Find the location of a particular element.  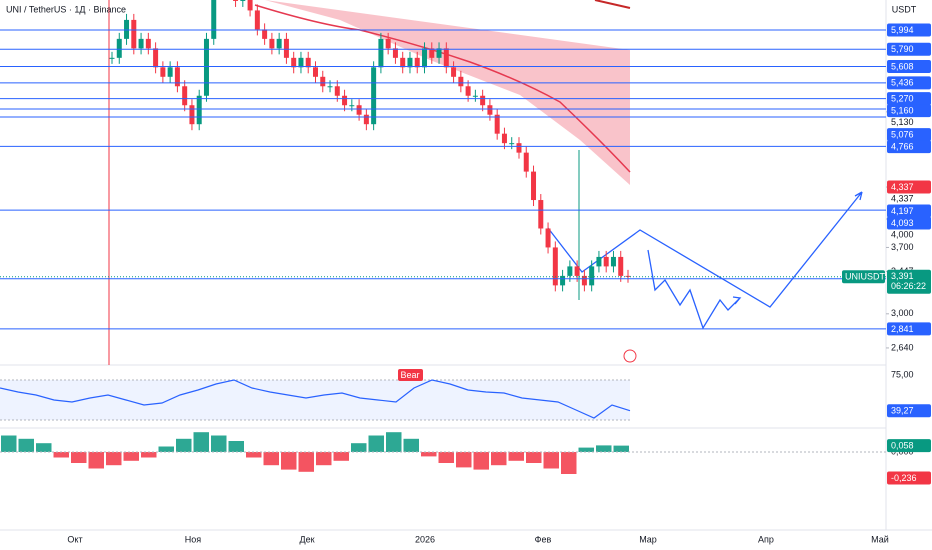

rsi-band is located at coordinates (315, 400).